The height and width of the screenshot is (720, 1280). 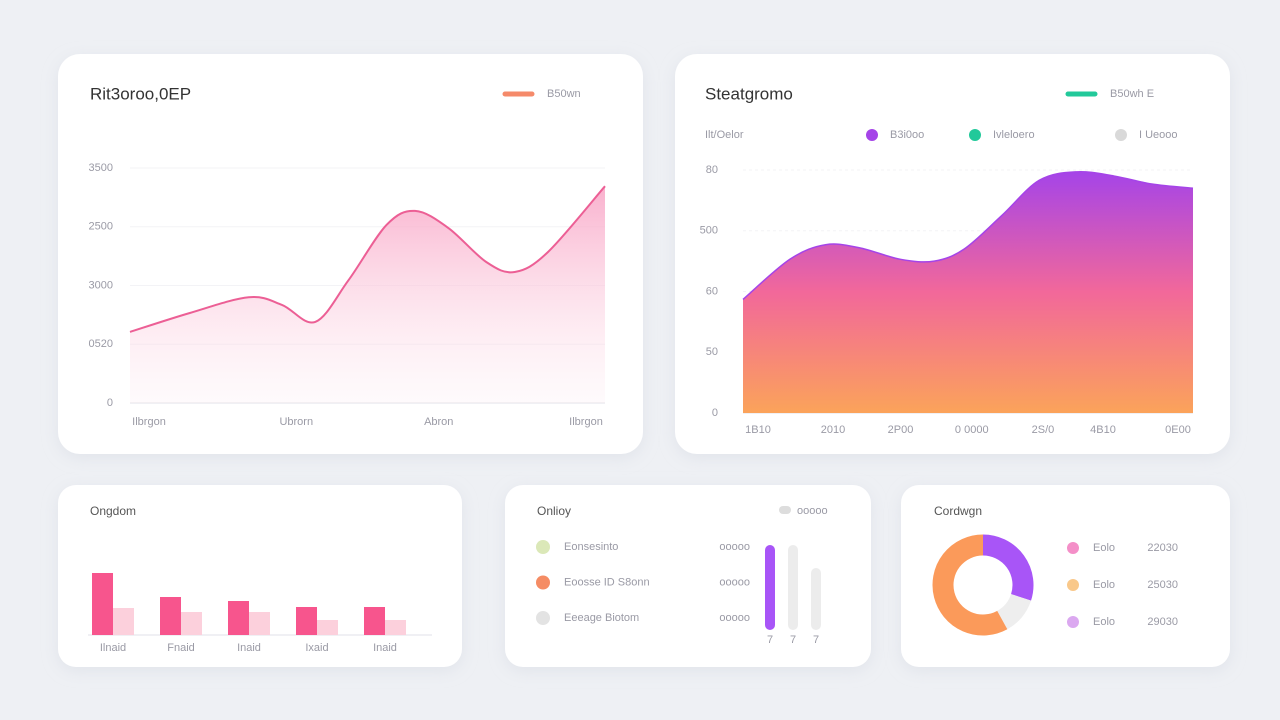 I want to click on y-tick-label: 80, so click(x=712, y=170).